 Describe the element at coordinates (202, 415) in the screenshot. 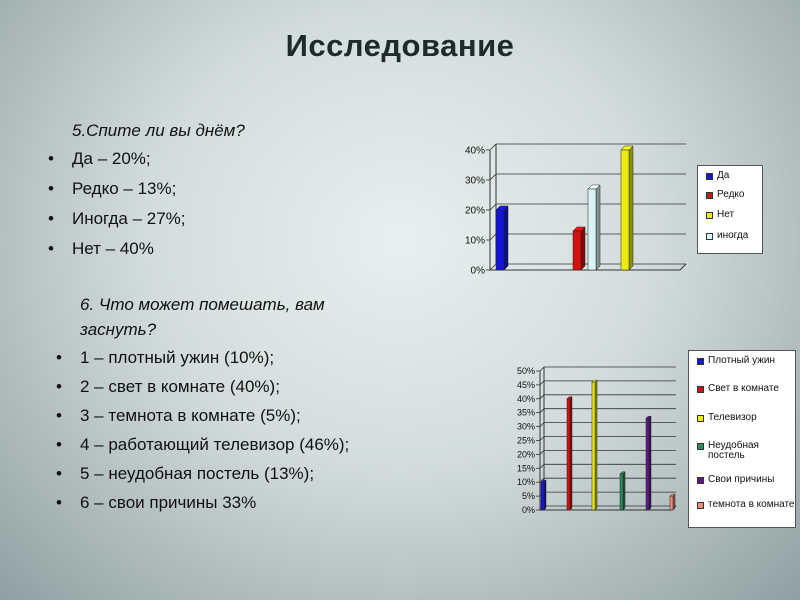

I see `answer-item: 3 – темнота в комнате (5%);` at that location.